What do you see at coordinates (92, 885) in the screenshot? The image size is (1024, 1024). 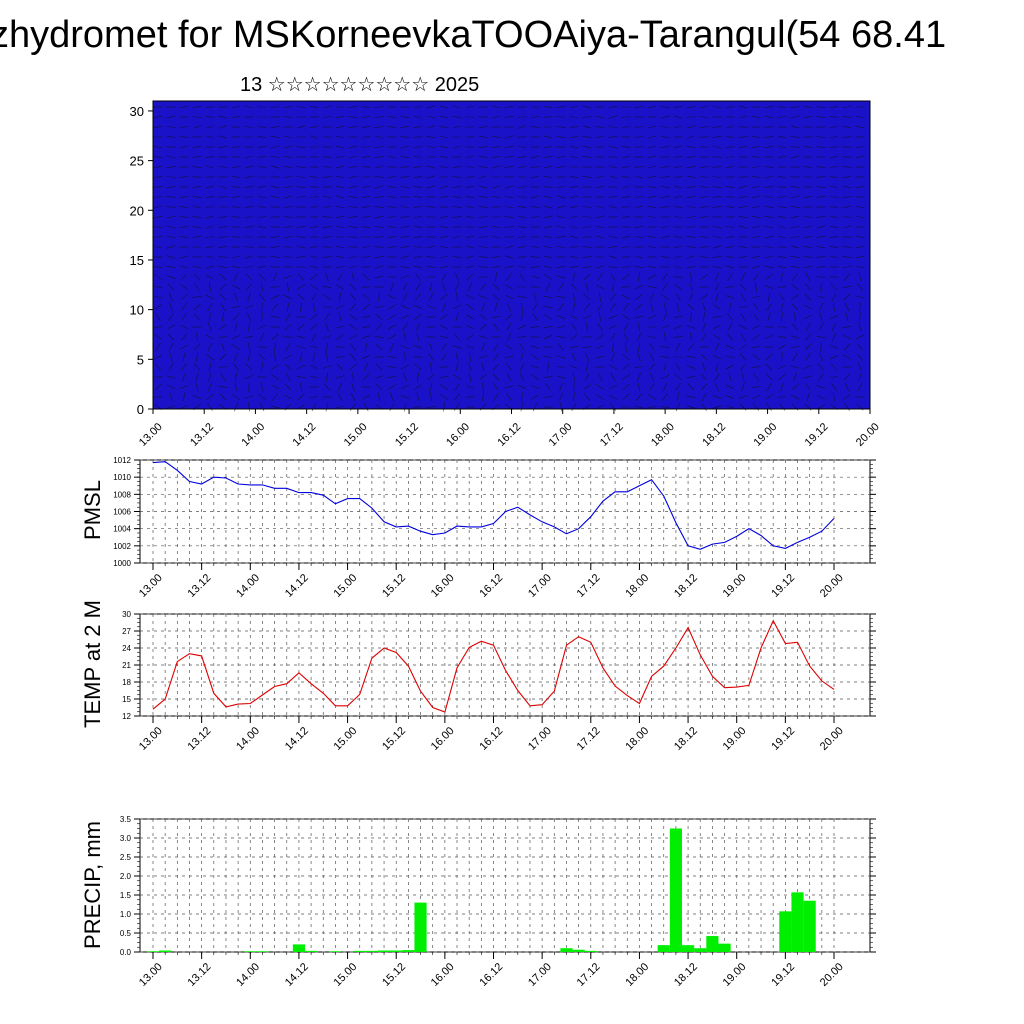 I see `y-axis-title: PRECIP, mm` at bounding box center [92, 885].